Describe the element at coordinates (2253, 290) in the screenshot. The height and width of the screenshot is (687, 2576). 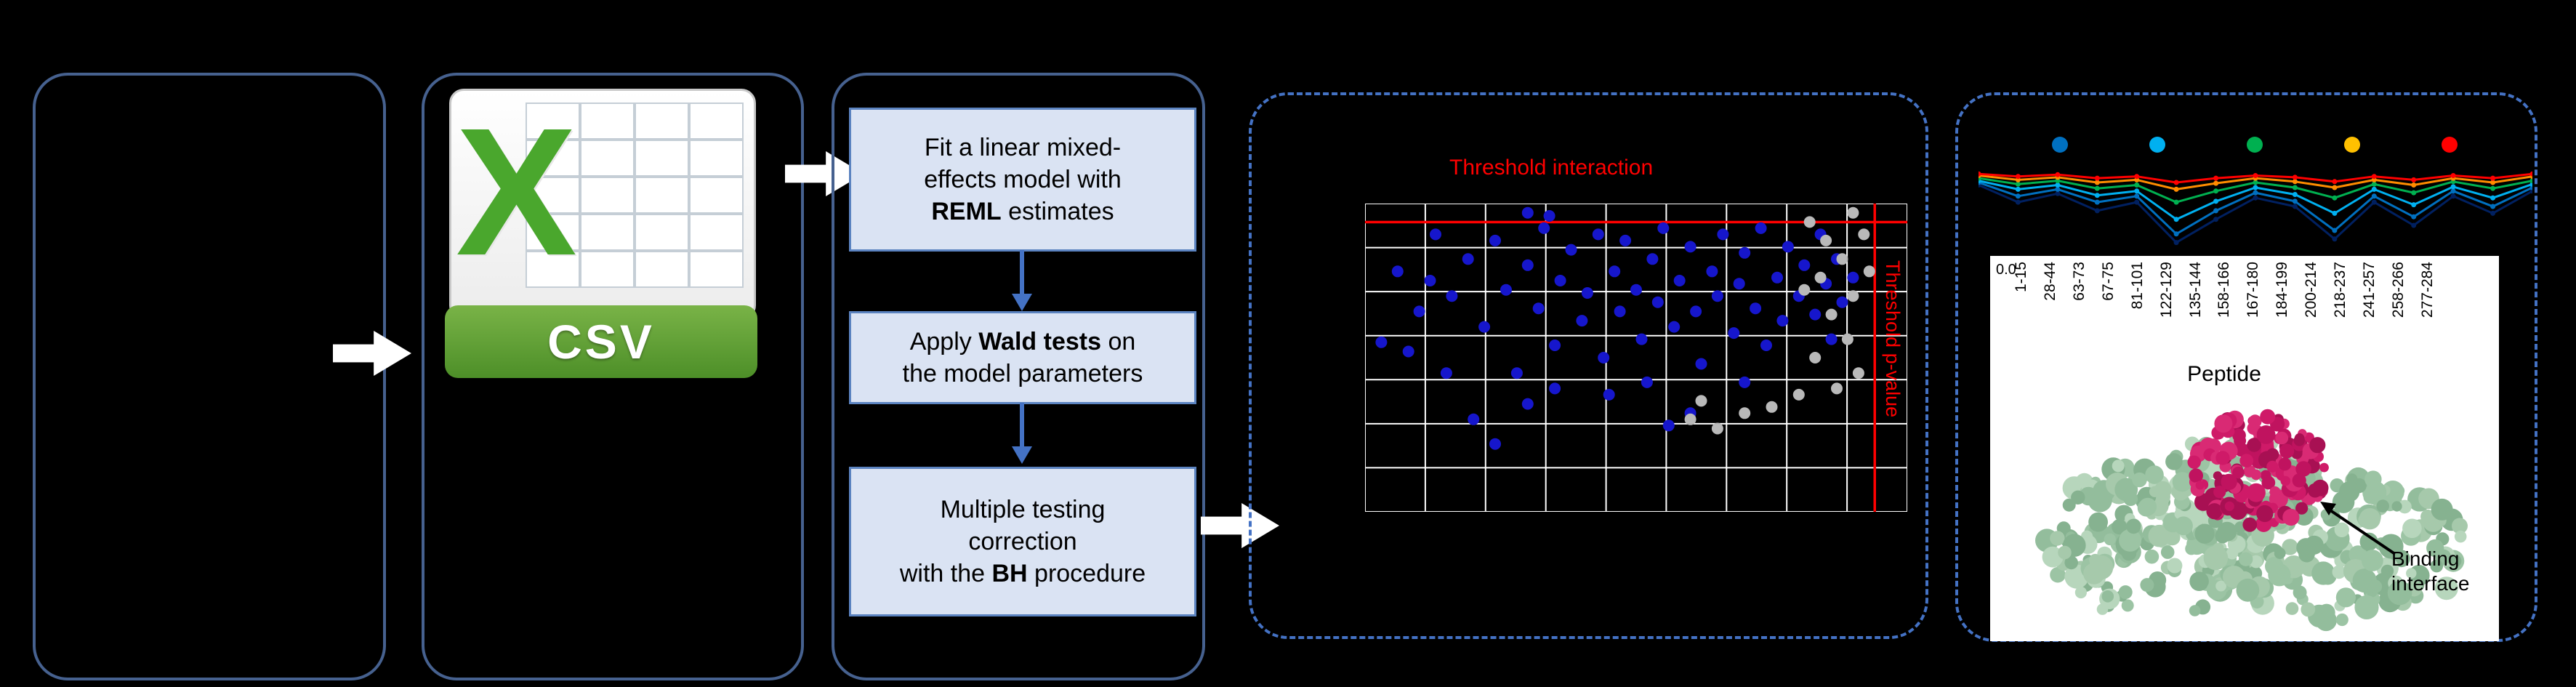
I see `peptide-tick-label: 167-180` at that location.